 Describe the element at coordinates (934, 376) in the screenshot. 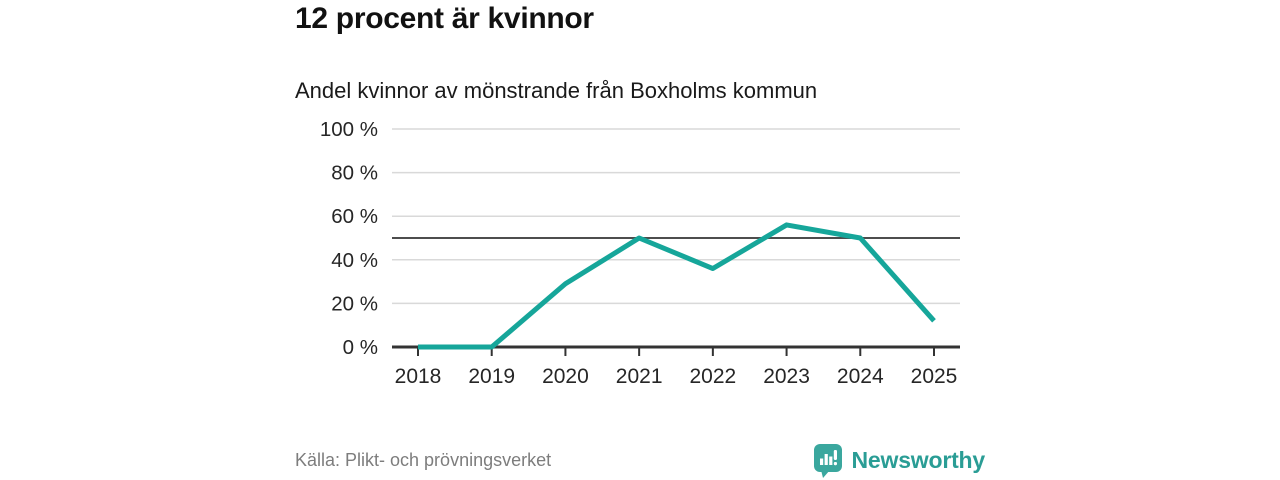

I see `x-axis-tick-label: 2025` at that location.